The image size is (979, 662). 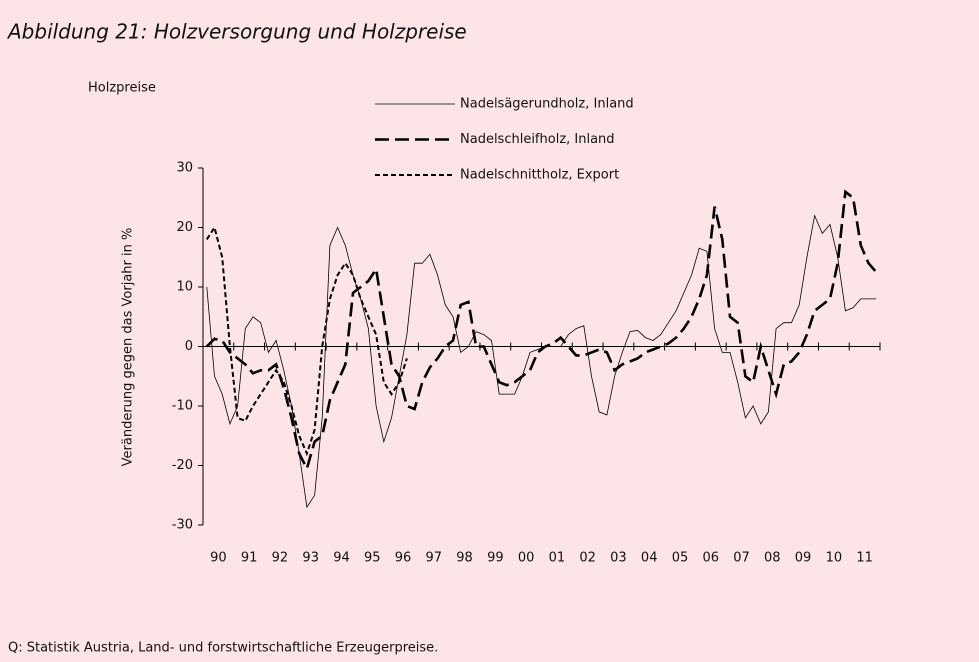 What do you see at coordinates (341, 558) in the screenshot?
I see `x-tick-label: 94` at bounding box center [341, 558].